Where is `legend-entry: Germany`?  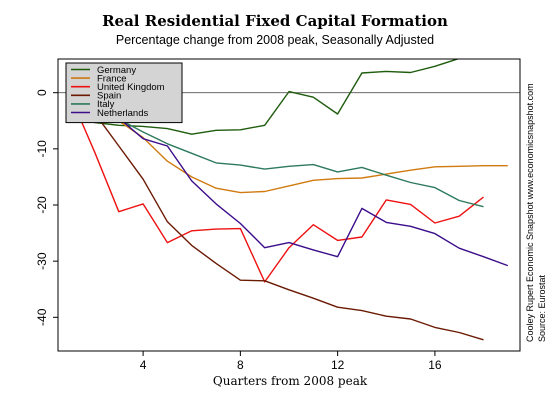 legend-entry: Germany is located at coordinates (116, 70).